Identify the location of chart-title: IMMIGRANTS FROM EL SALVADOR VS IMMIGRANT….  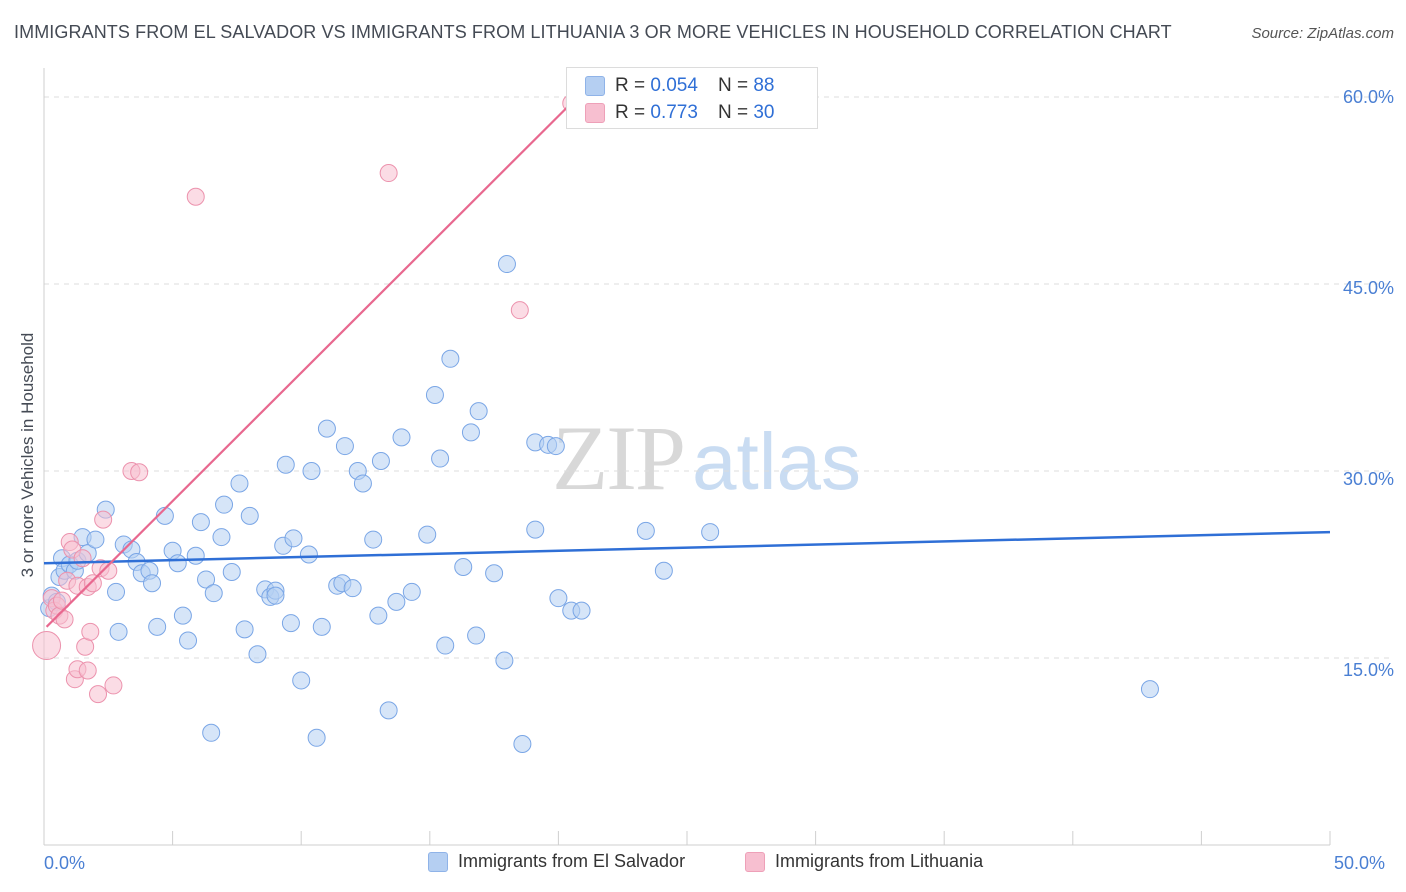
(593, 32).